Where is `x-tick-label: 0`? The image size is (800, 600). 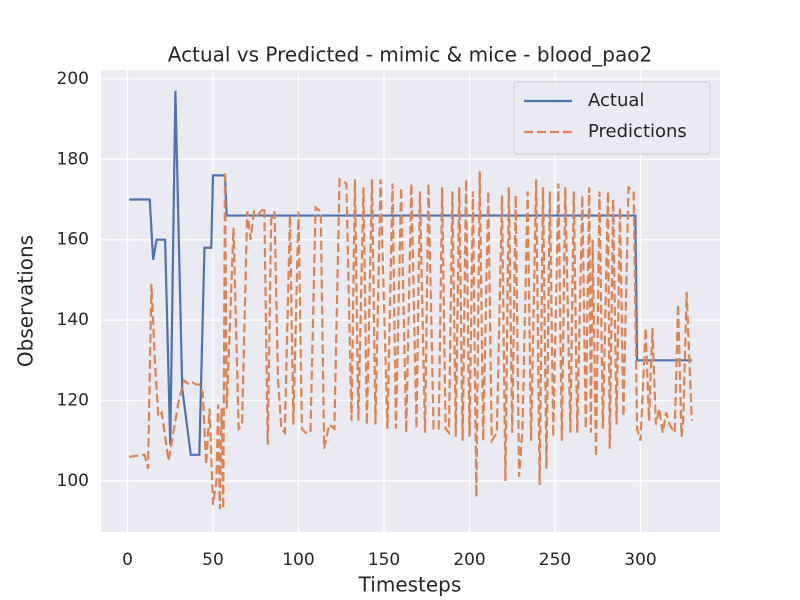
x-tick-label: 0 is located at coordinates (127, 560).